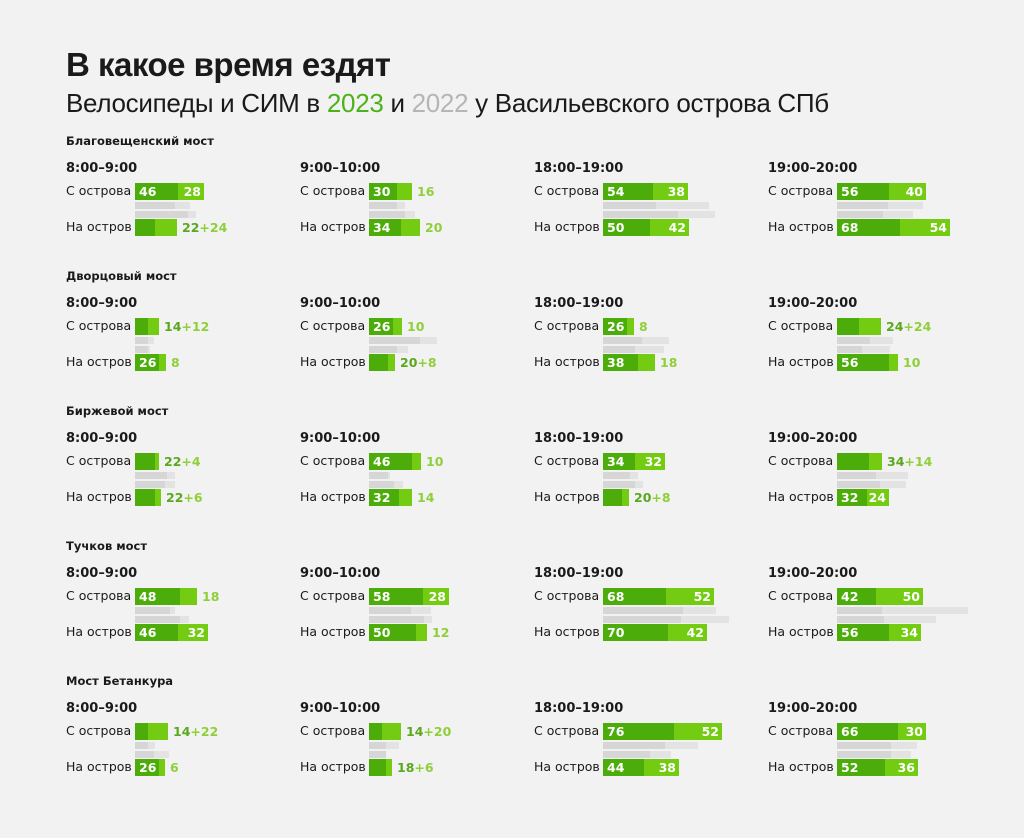 This screenshot has width=1024, height=838. What do you see at coordinates (616, 191) in the screenshot?
I see `bikes-value: 54` at bounding box center [616, 191].